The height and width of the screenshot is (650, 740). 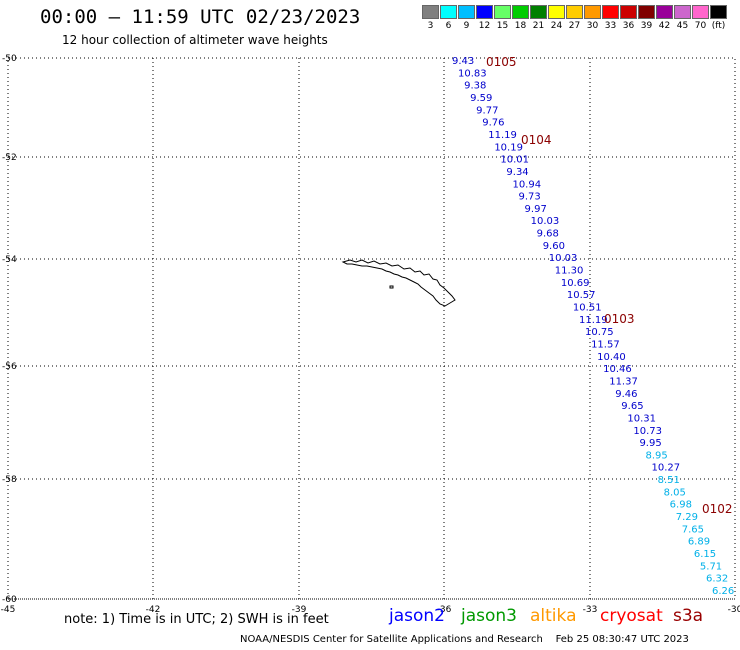 What do you see at coordinates (299, 610) in the screenshot?
I see `lon-tick-label: -39` at bounding box center [299, 610].